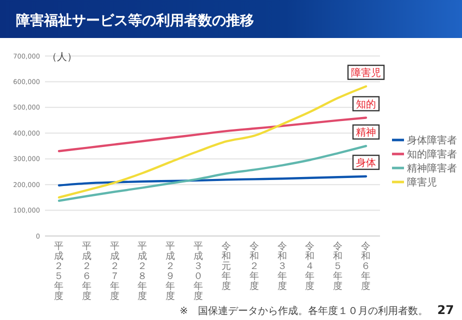 The height and width of the screenshot is (320, 462). I want to click on x-tick-label: 平成２８年度, so click(143, 271).